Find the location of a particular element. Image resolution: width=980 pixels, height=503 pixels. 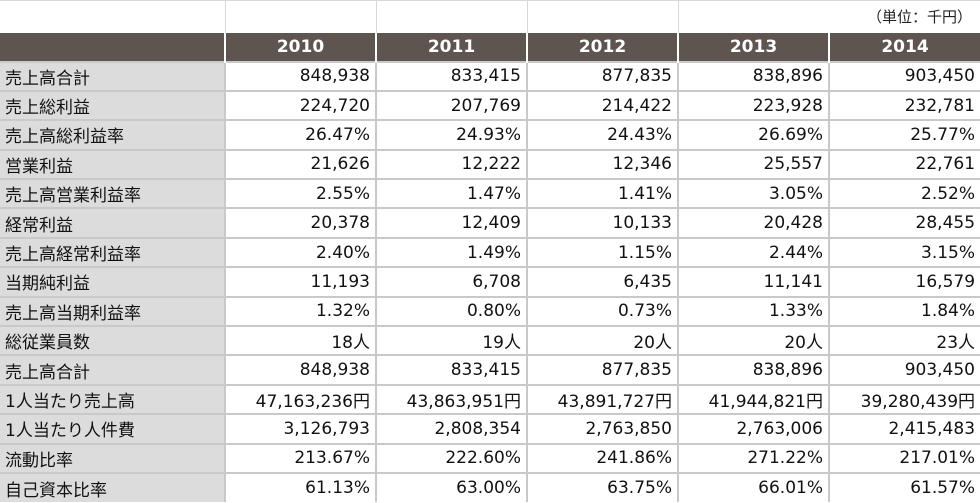

cell-value: 12,222 is located at coordinates (451, 164).